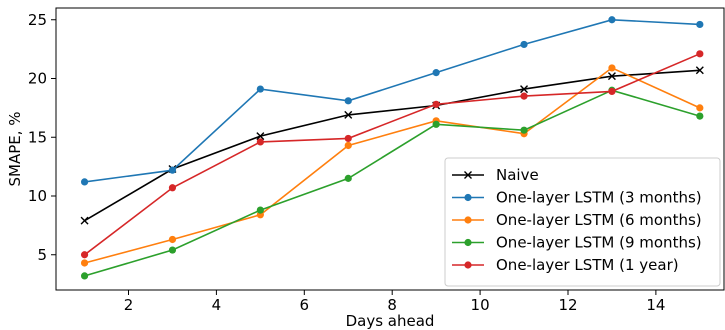  I want to click on legend-label: One-layer LSTM (9 months), so click(599, 243).